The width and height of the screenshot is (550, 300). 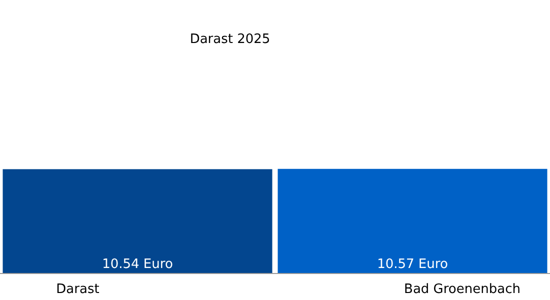 I want to click on x-tick-label: Bad Groenenbach, so click(x=462, y=289).